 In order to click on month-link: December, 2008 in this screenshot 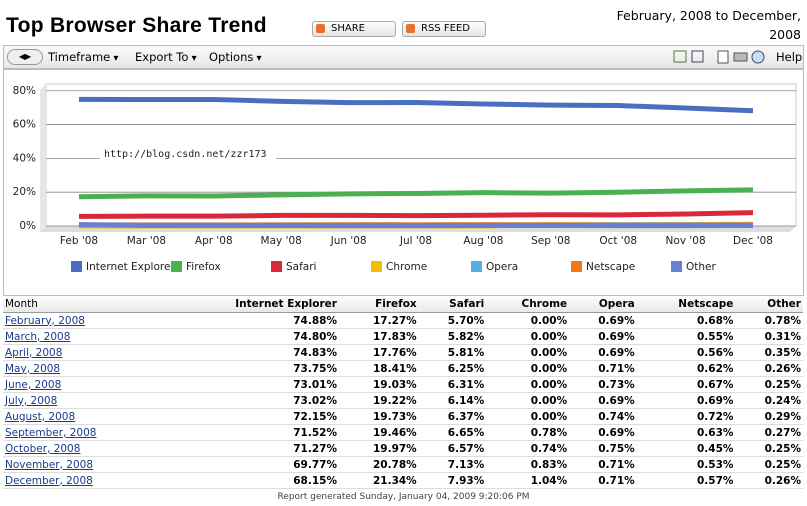, I will do `click(49, 480)`.